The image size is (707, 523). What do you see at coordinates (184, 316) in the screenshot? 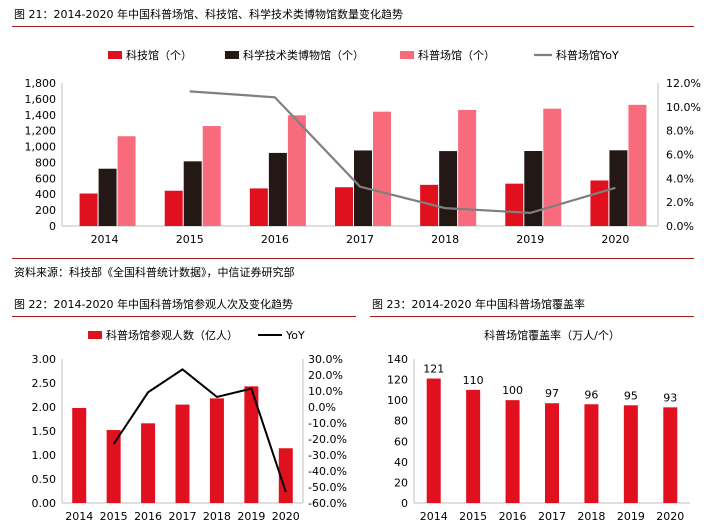
I see `figure-22-title-rule` at bounding box center [184, 316].